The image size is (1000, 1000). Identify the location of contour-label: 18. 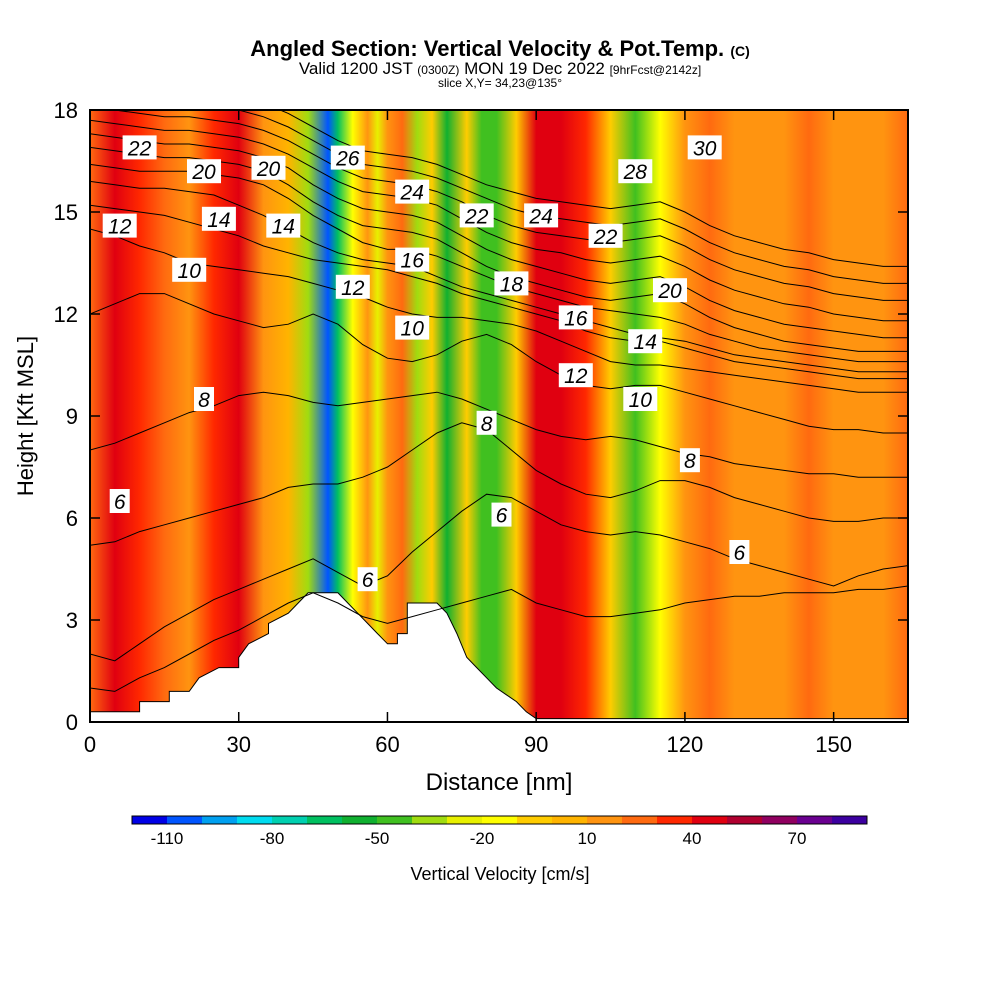
(511, 283).